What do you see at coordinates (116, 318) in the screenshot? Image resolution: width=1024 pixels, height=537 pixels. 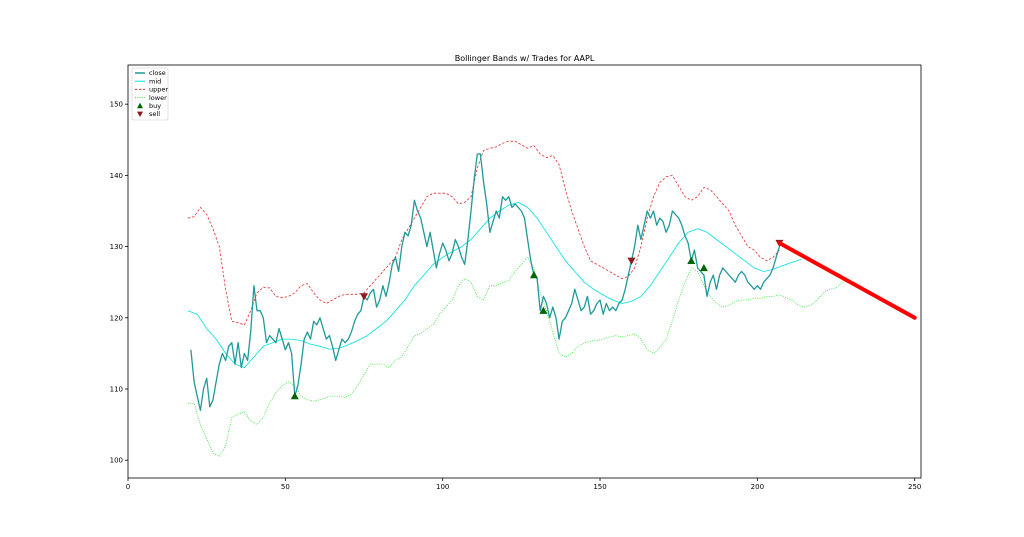 I see `y-tick-label: 120` at bounding box center [116, 318].